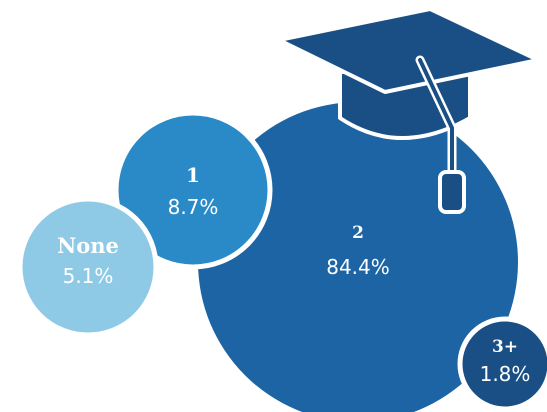  What do you see at coordinates (505, 347) in the screenshot?
I see `category-label-3plus: 3+` at bounding box center [505, 347].